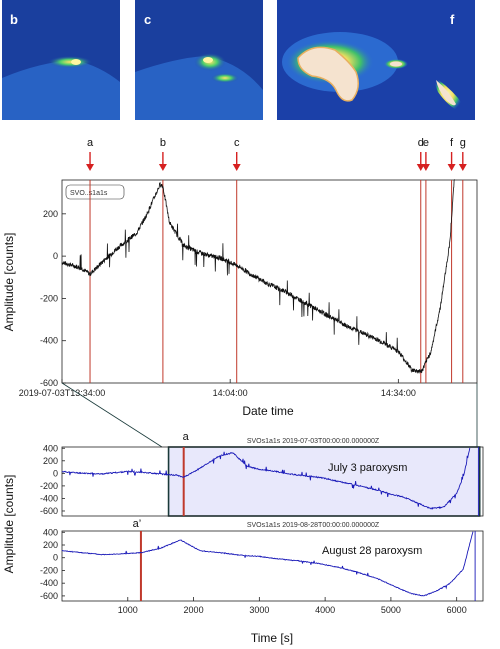  Describe the element at coordinates (376, 60) in the screenshot. I see `thumbnail-f: f` at that location.